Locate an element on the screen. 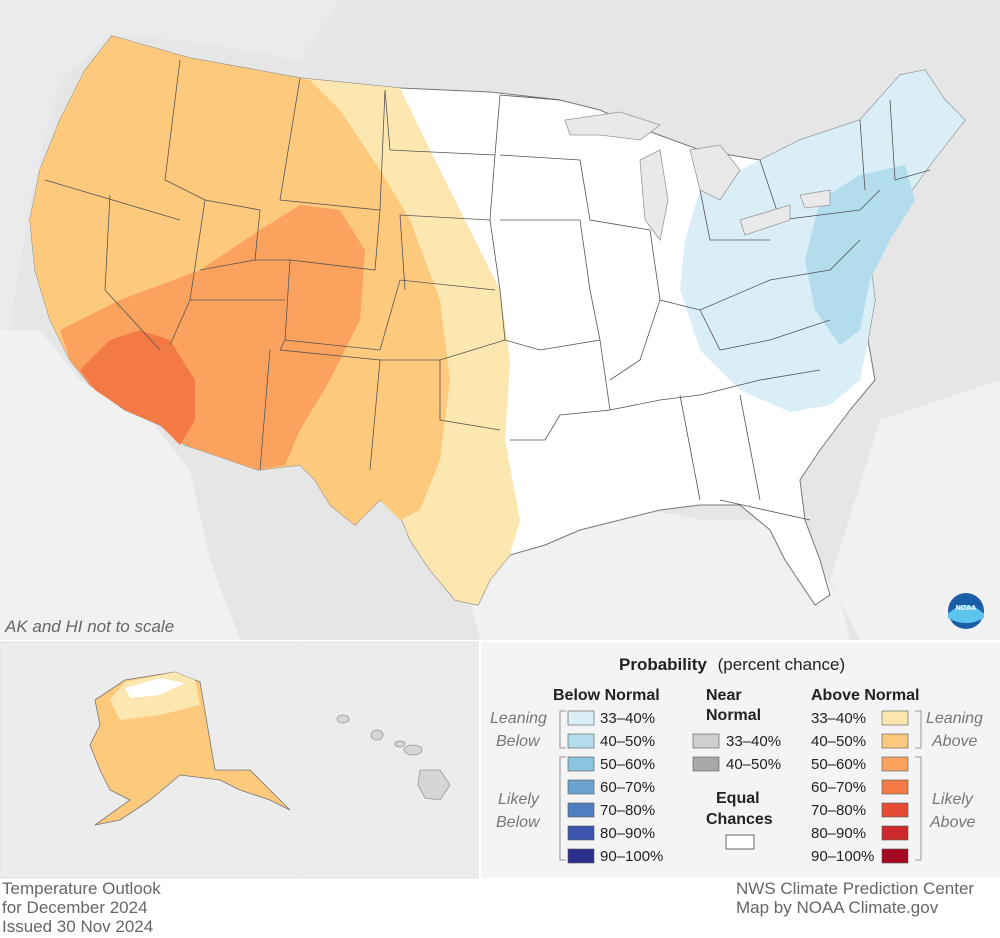 The image size is (1000, 938). hawaii-islands is located at coordinates (393, 757).